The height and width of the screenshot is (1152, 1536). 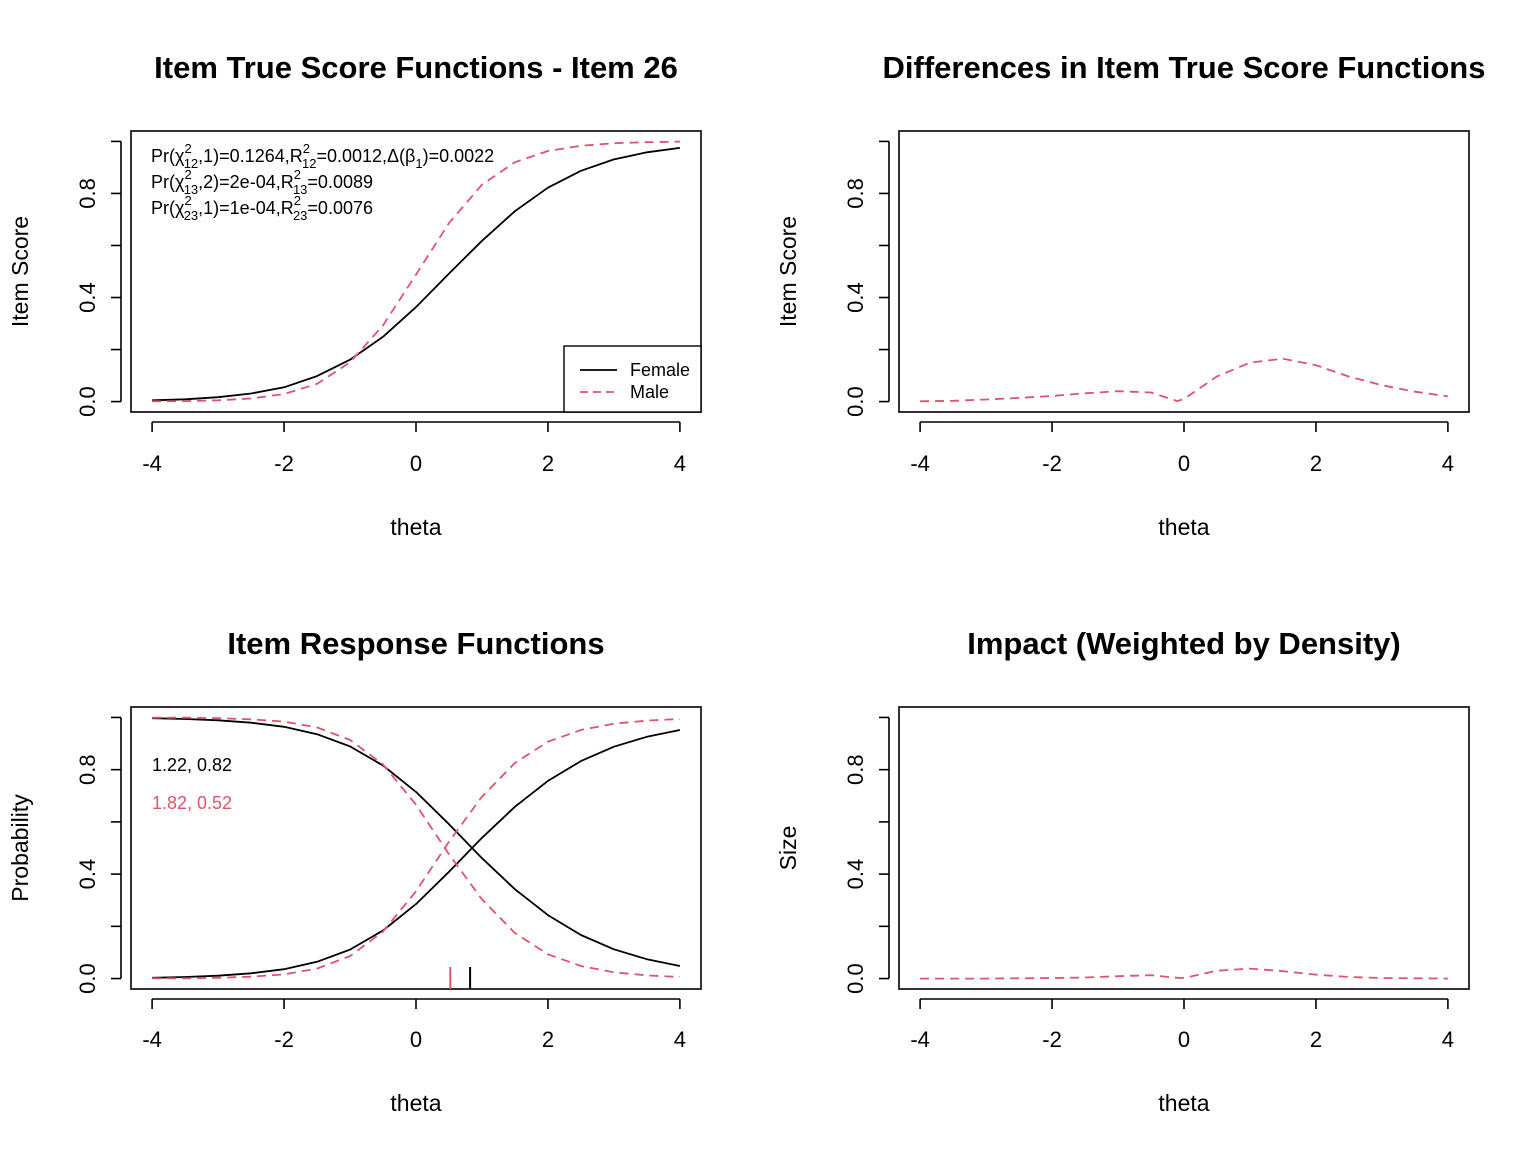 I want to click on stats-text: =0.0012,Δ(β, so click(x=365, y=156).